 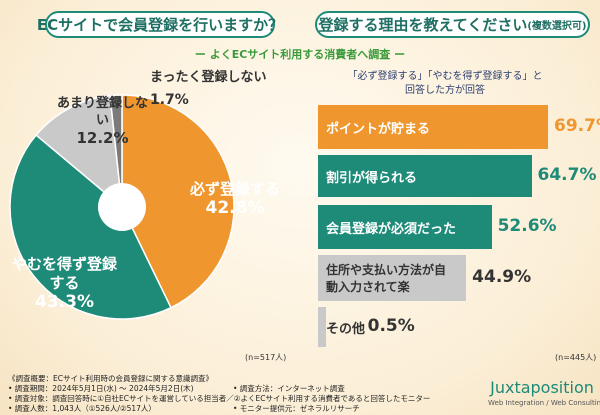 What do you see at coordinates (289, 388) in the screenshot?
I see `footer-method: • 調査方法：インターネット調査` at bounding box center [289, 388].